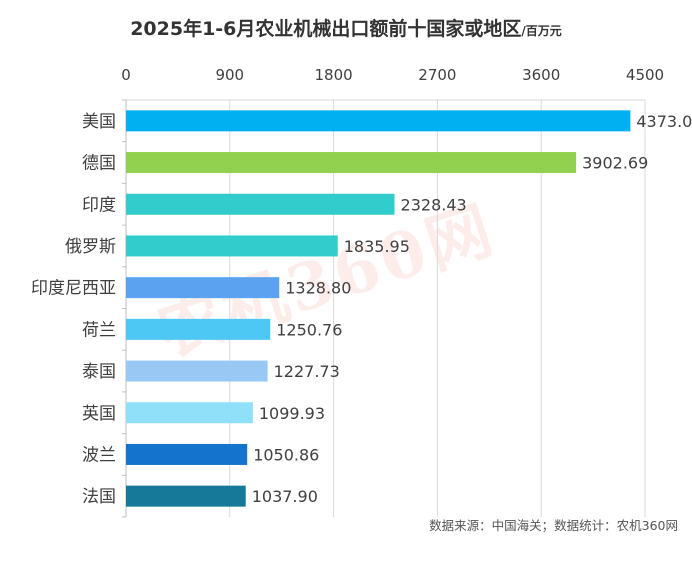  What do you see at coordinates (99, 122) in the screenshot?
I see `category-label: 美国` at bounding box center [99, 122].